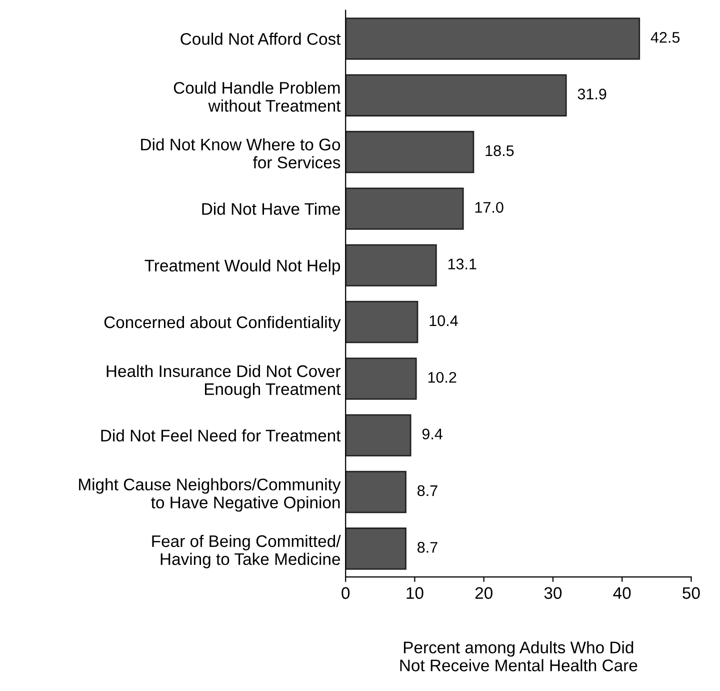 The height and width of the screenshot is (691, 720). What do you see at coordinates (346, 593) in the screenshot?
I see `x-tick-label: 0` at bounding box center [346, 593].